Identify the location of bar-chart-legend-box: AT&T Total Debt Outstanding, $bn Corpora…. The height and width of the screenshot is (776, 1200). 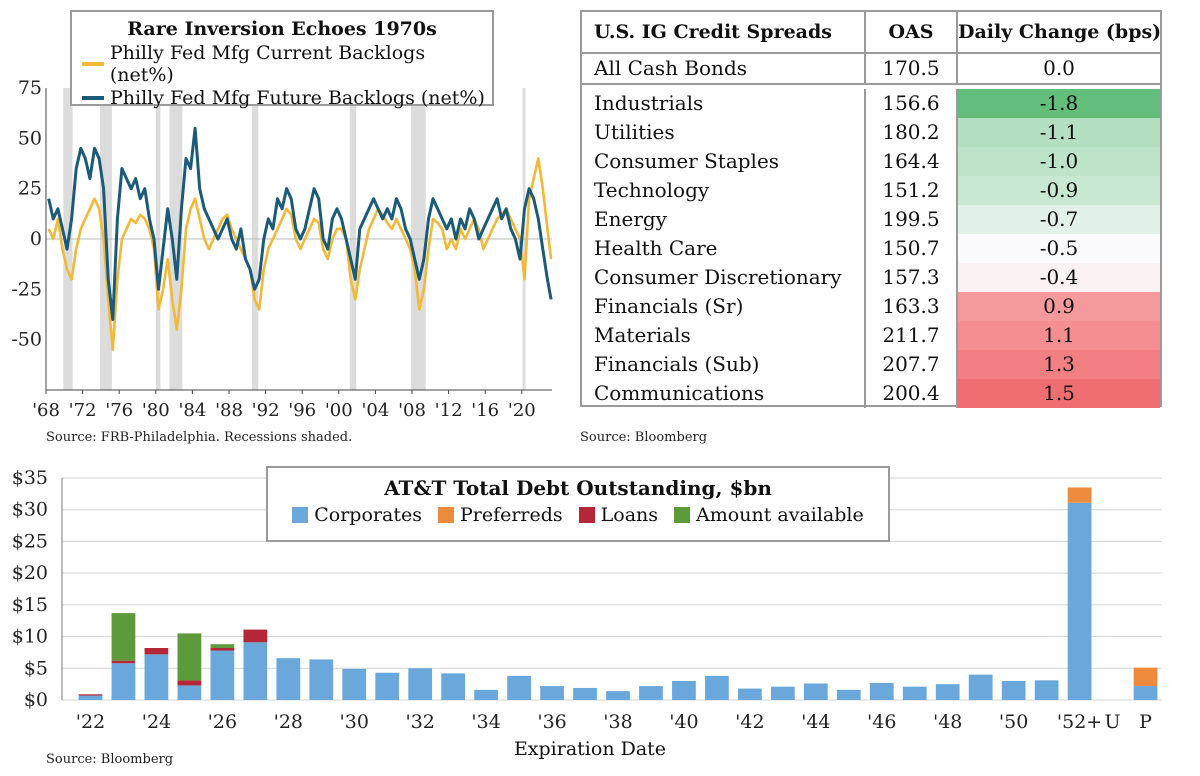
(578, 504).